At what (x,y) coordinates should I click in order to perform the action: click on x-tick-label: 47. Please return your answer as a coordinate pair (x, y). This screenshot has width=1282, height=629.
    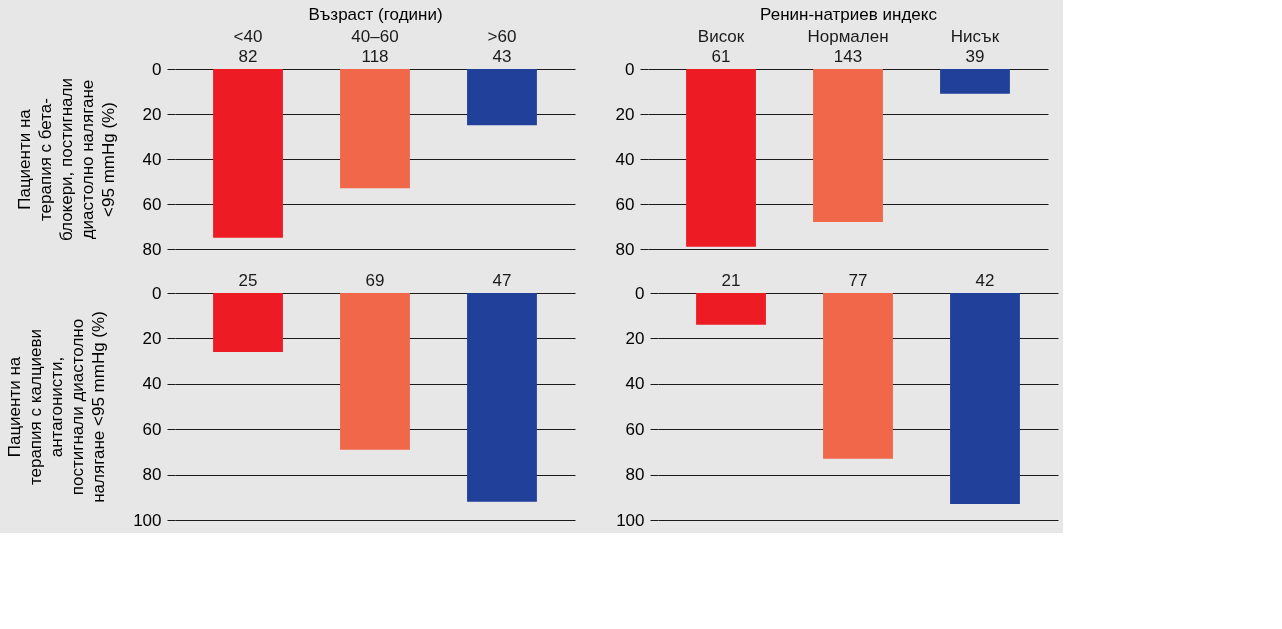
    Looking at the image, I should click on (502, 280).